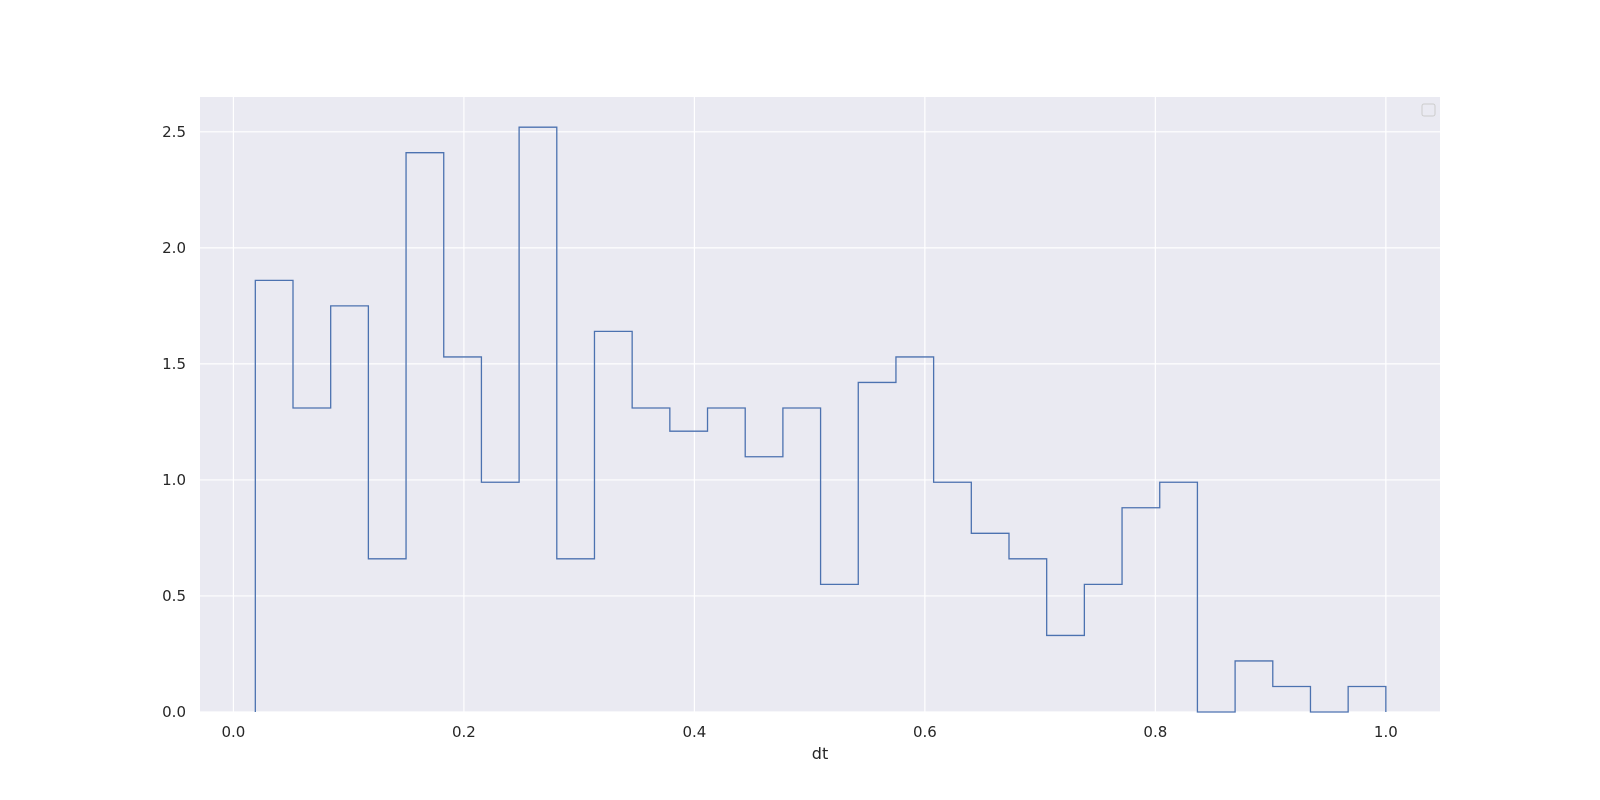 The width and height of the screenshot is (1600, 800). I want to click on x-tick-label: 0.0, so click(233, 732).